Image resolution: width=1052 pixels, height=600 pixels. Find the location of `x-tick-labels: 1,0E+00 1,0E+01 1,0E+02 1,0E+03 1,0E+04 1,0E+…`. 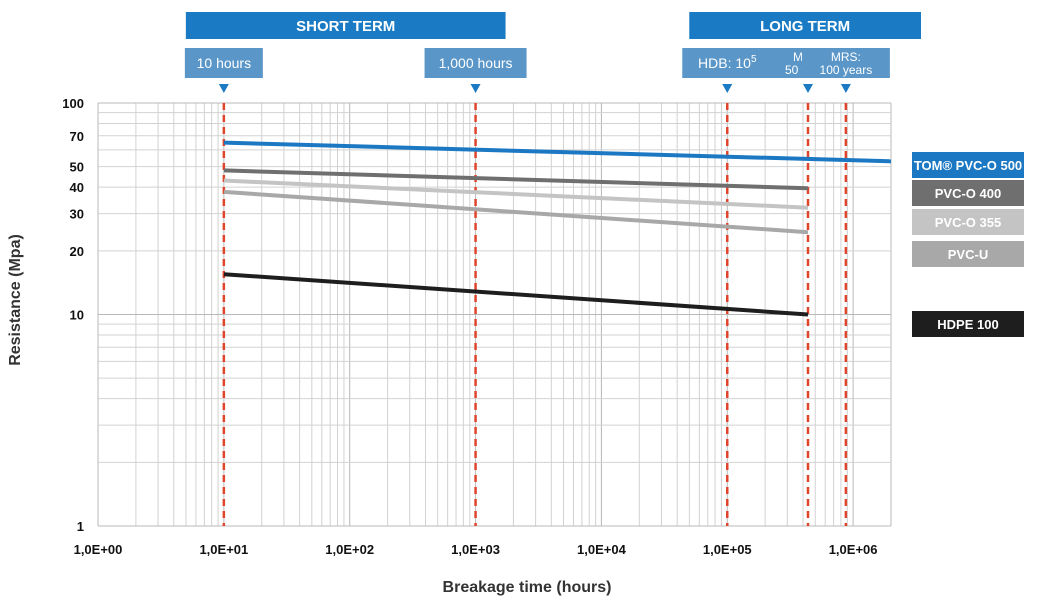

x-tick-labels: 1,0E+00 1,0E+01 1,0E+02 1,0E+03 1,0E+04 1,0E+… is located at coordinates (476, 549).